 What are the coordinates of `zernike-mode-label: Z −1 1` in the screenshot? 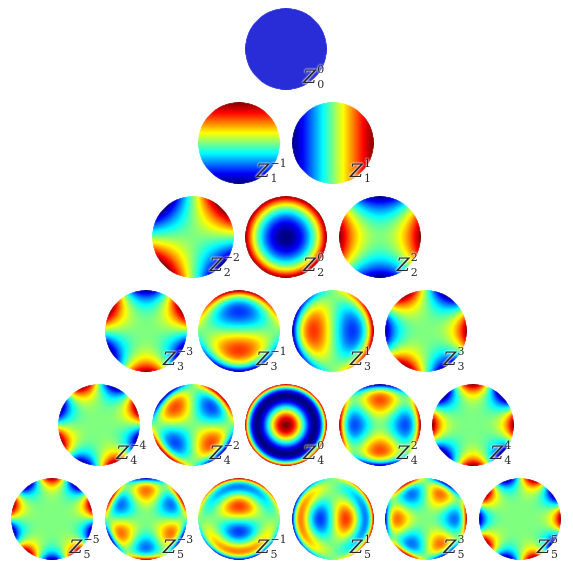 It's located at (271, 171).